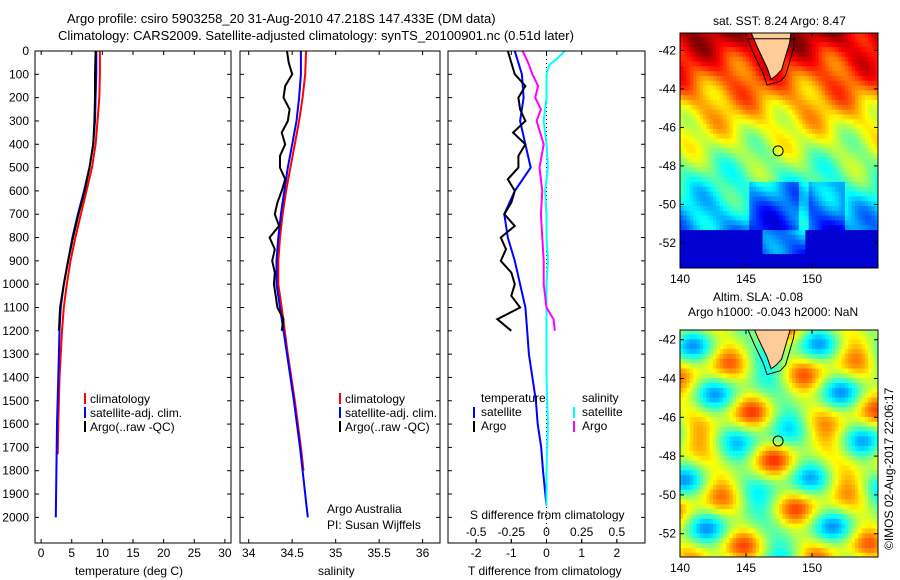 The image size is (900, 580). What do you see at coordinates (668, 204) in the screenshot?
I see `ytick-label: -50` at bounding box center [668, 204].